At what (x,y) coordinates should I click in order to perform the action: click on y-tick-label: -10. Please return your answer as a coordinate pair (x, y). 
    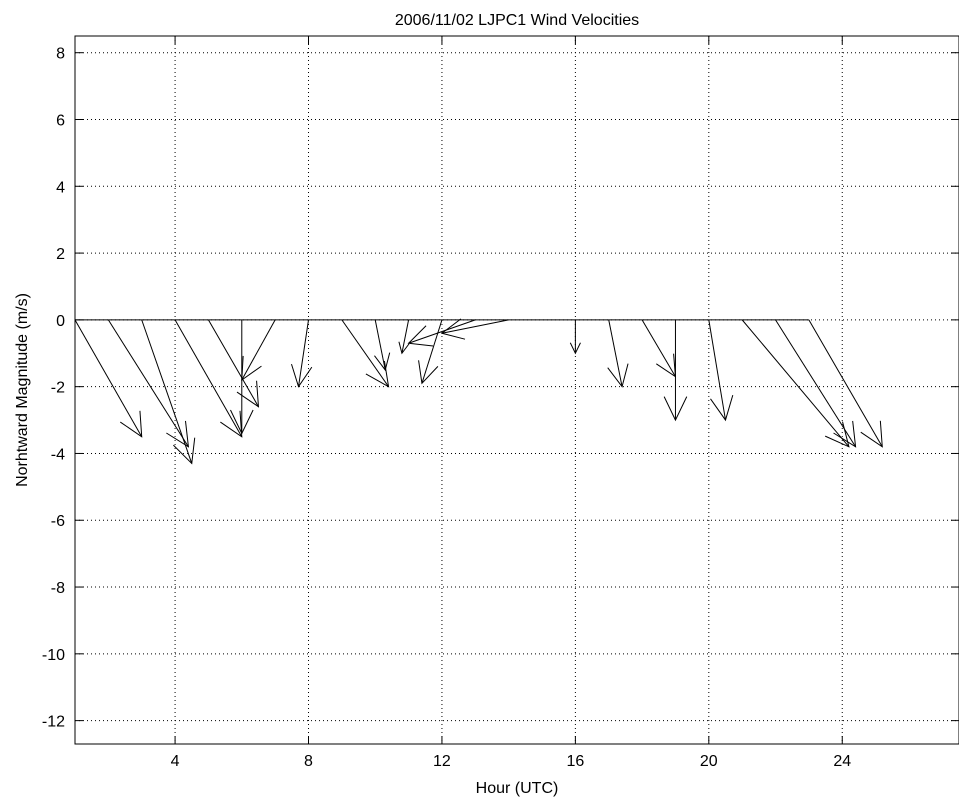
    Looking at the image, I should click on (53, 655).